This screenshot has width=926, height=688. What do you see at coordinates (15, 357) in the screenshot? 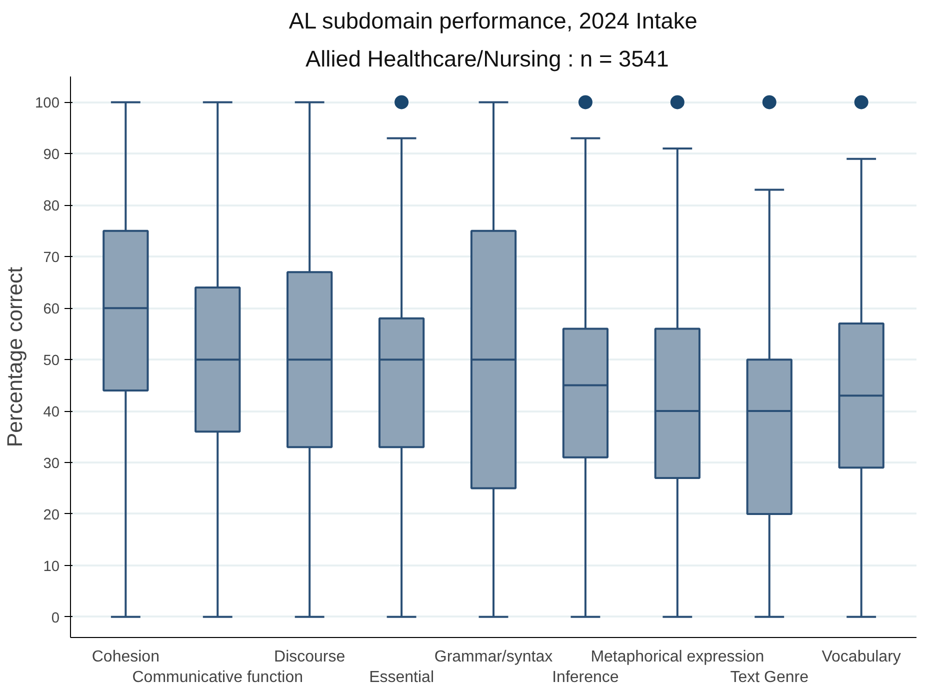
I see `y-axis-title: Percentage correct` at bounding box center [15, 357].